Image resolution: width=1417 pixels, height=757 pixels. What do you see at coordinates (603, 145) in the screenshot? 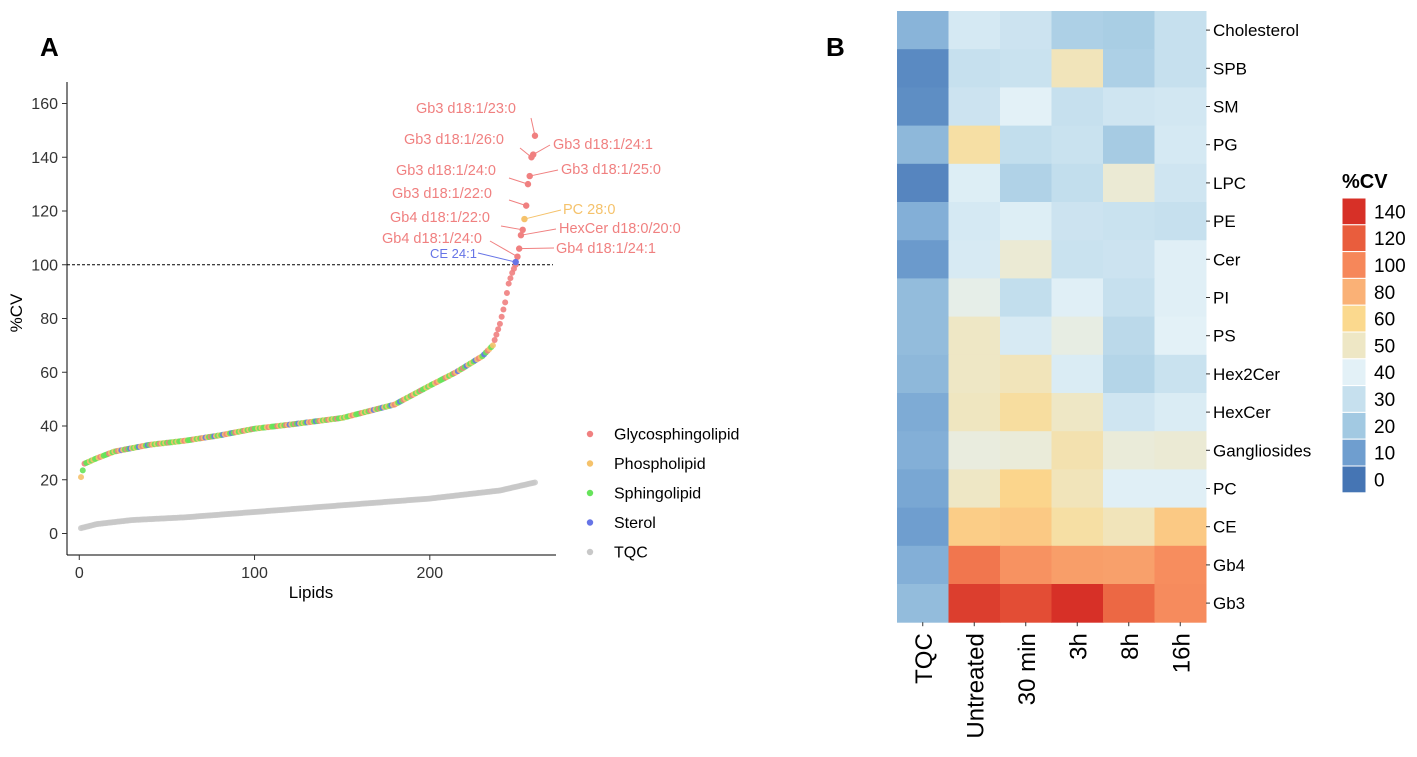
I see `point-label: Gb3 d18:1/24:1` at bounding box center [603, 145].